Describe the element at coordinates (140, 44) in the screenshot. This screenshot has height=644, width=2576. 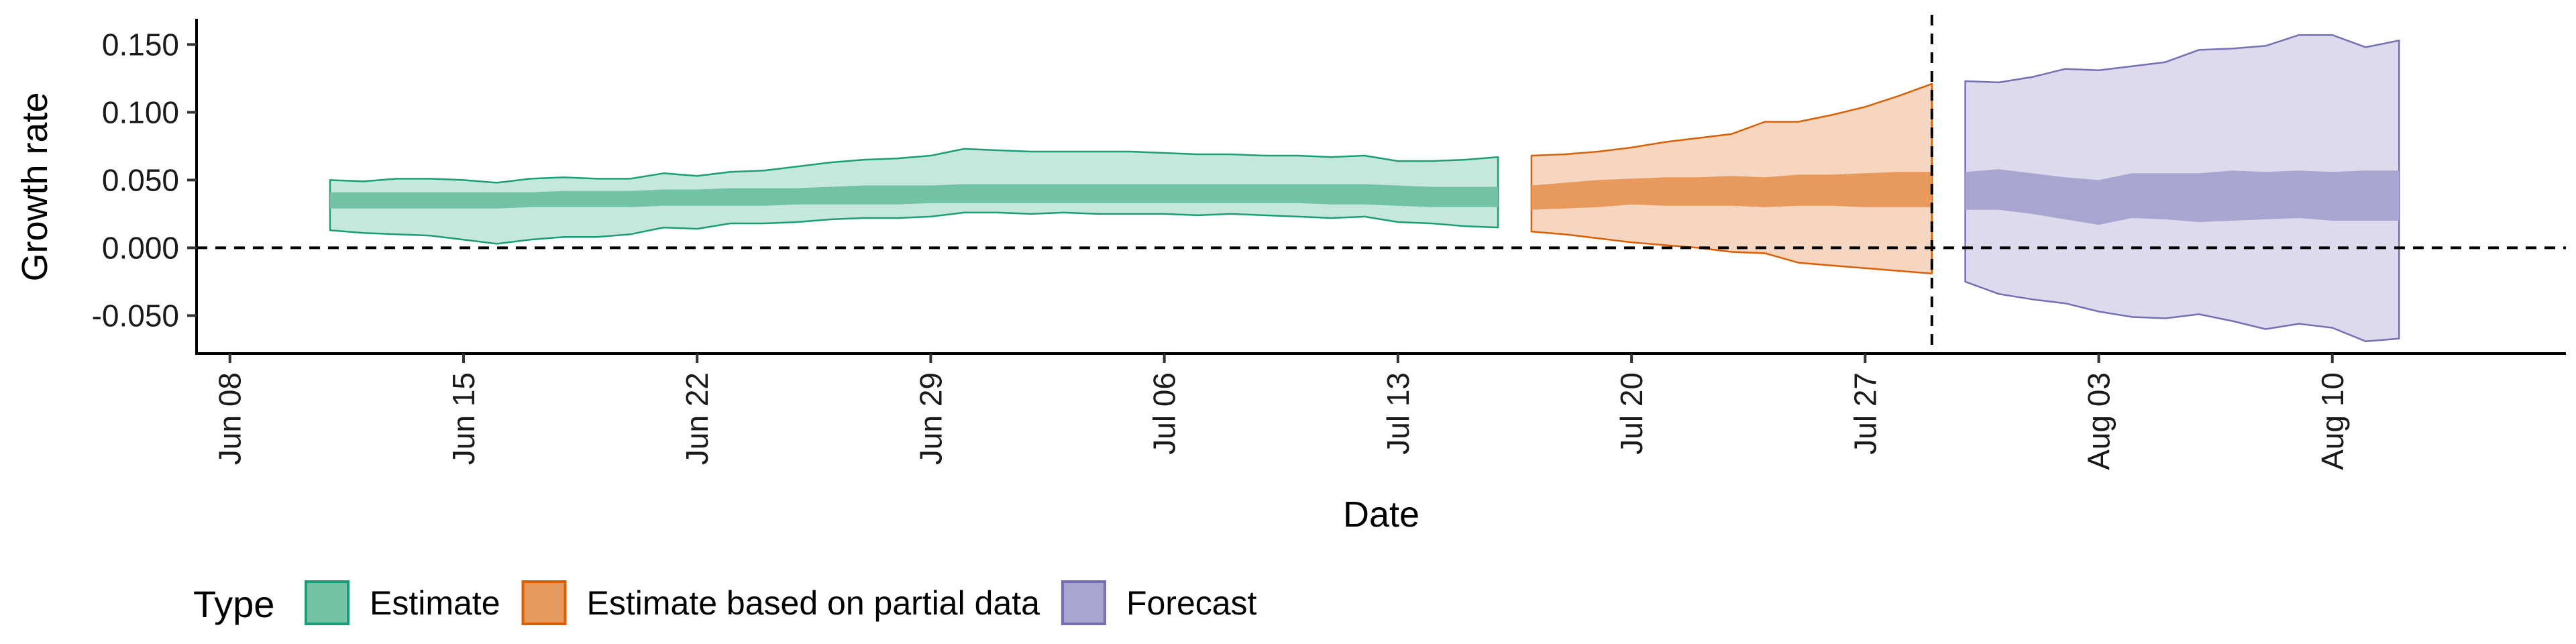
I see `y-tick-label: 0.150` at that location.